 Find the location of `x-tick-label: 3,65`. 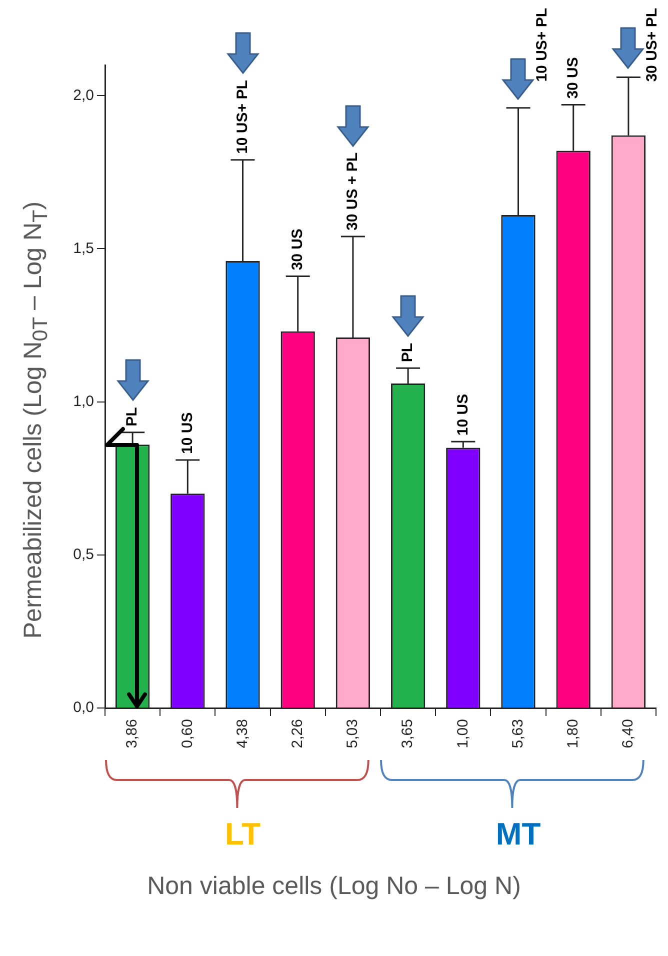

x-tick-label: 3,65 is located at coordinates (407, 733).